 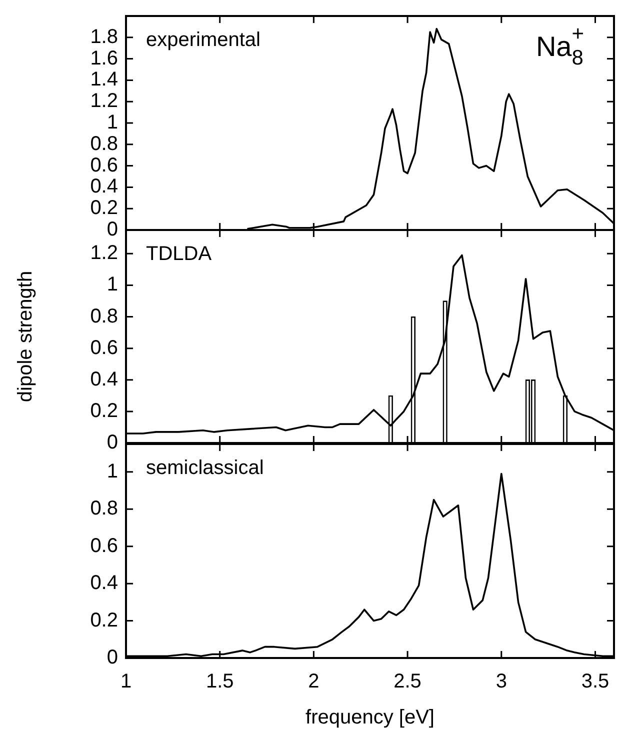 I want to click on x-tick-label: 3, so click(x=501, y=681).